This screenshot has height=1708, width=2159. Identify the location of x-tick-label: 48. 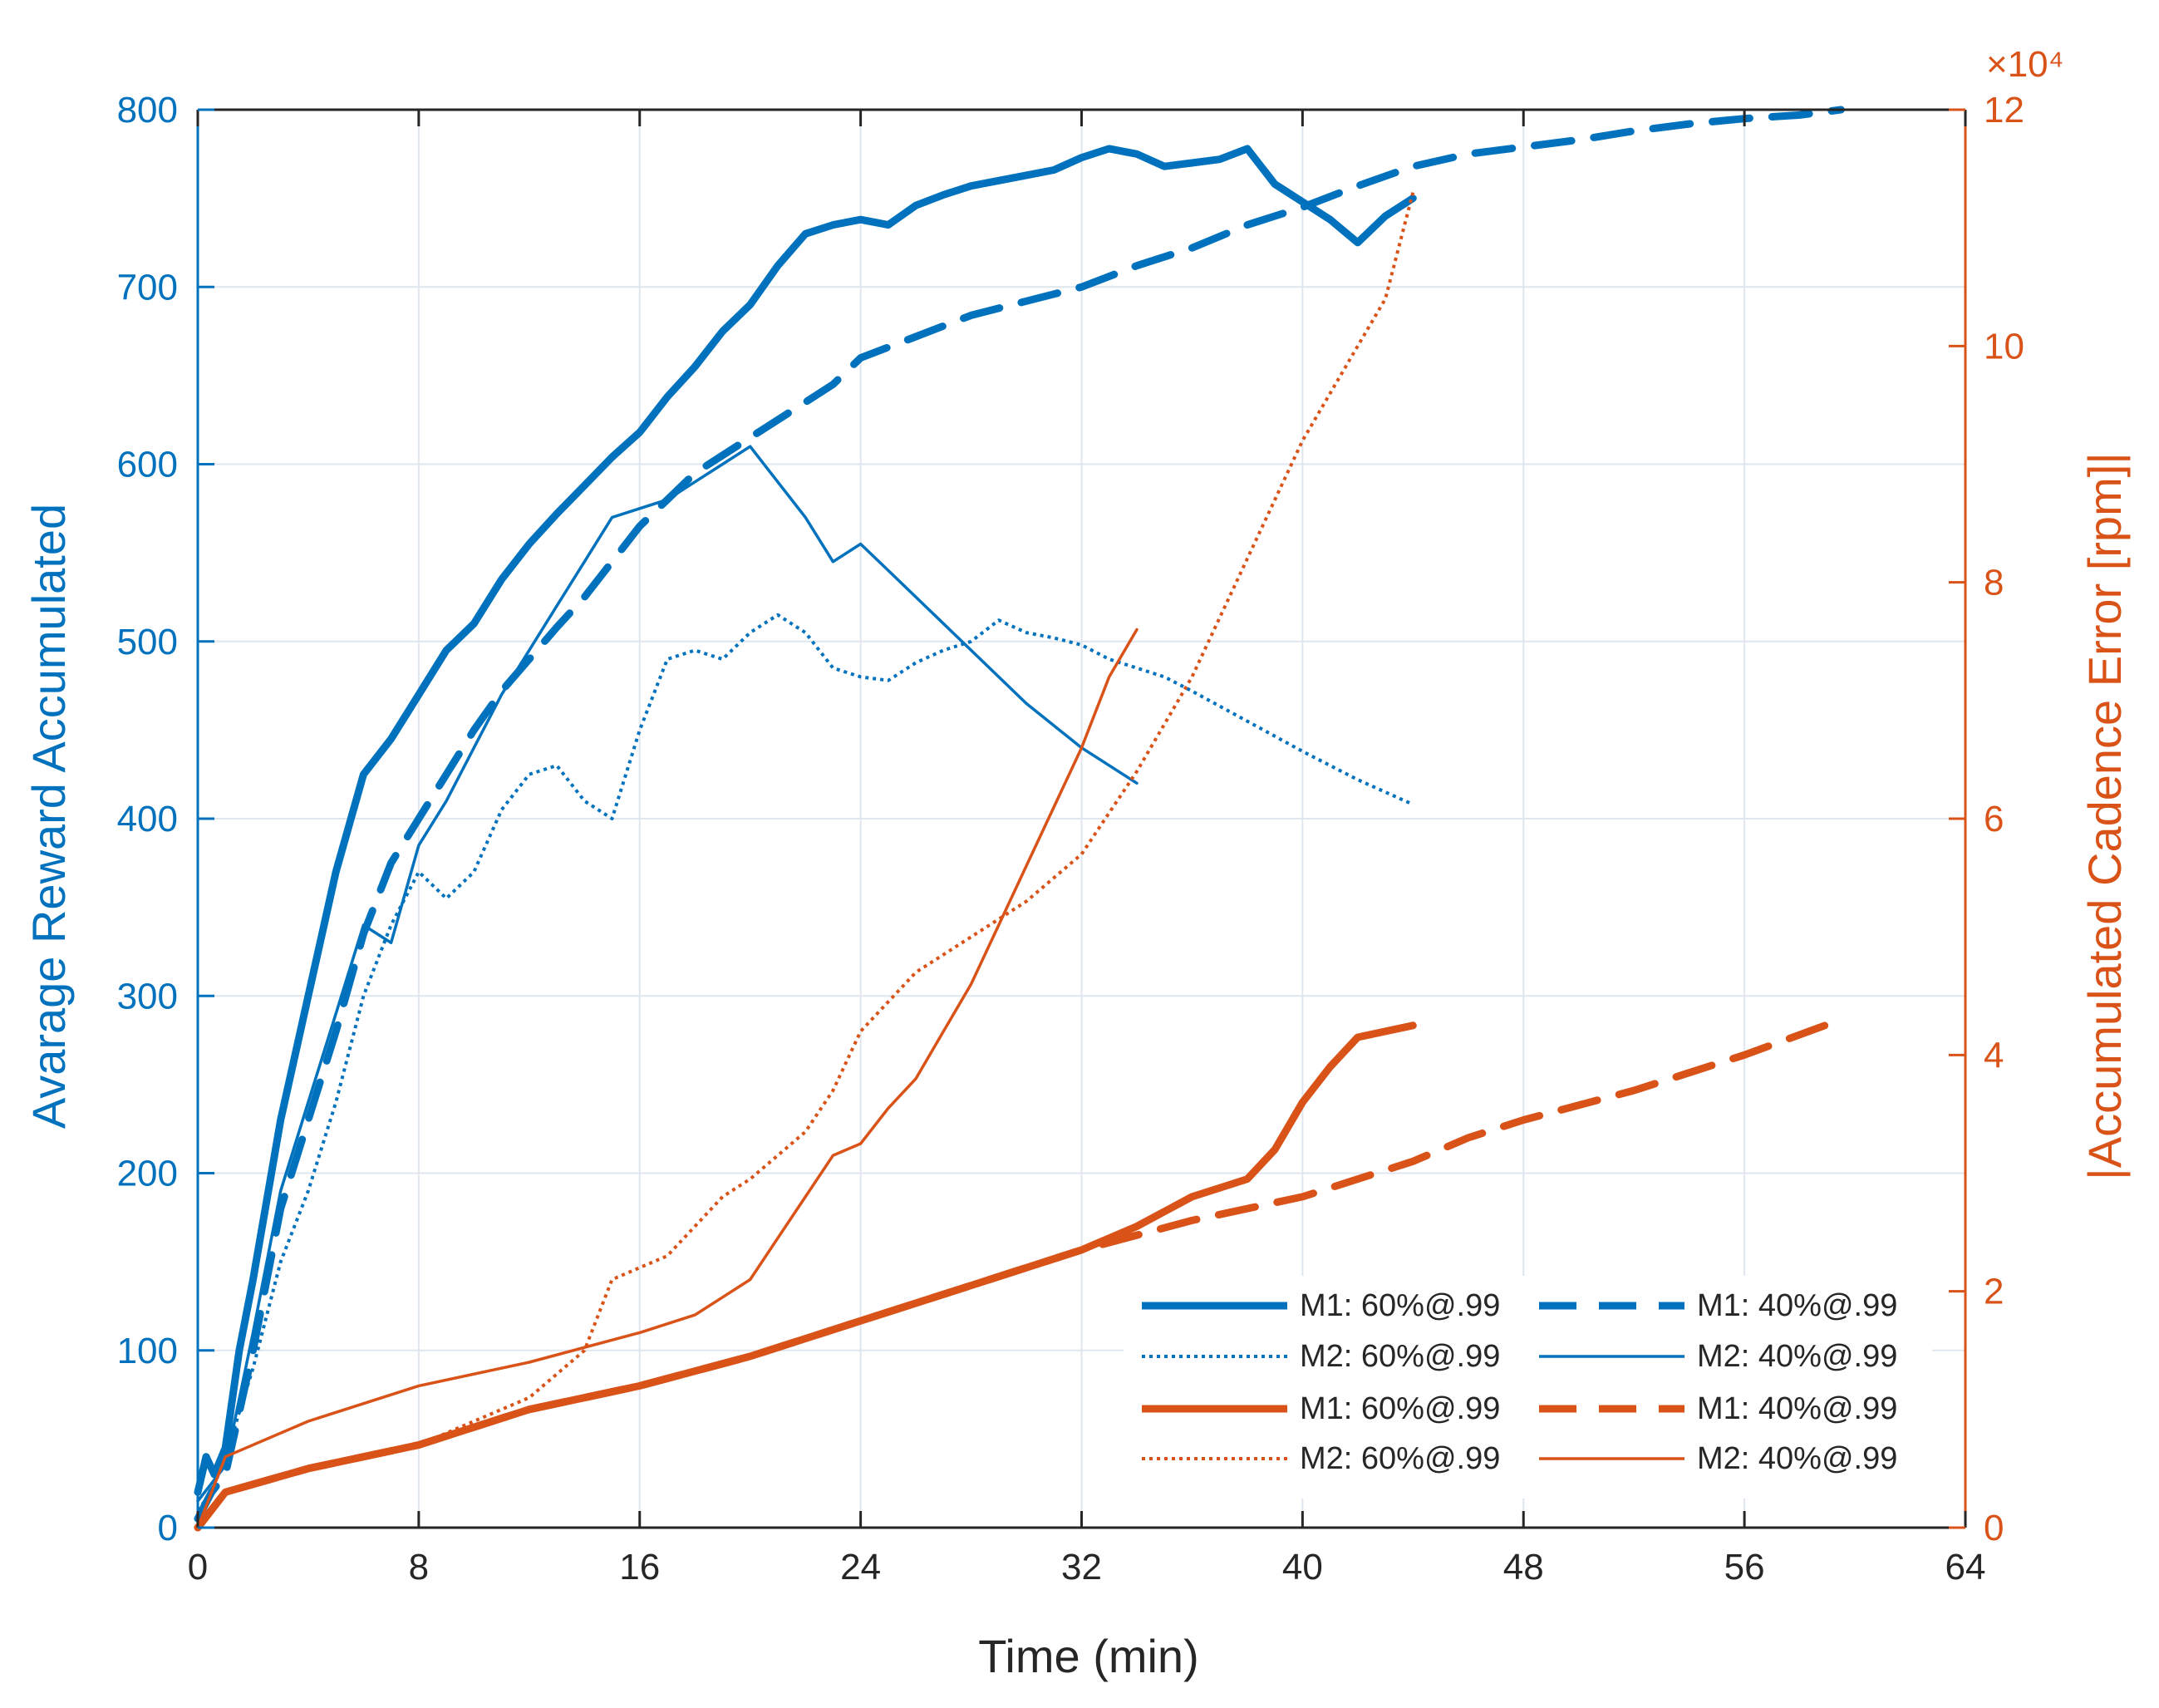
(1523, 1567).